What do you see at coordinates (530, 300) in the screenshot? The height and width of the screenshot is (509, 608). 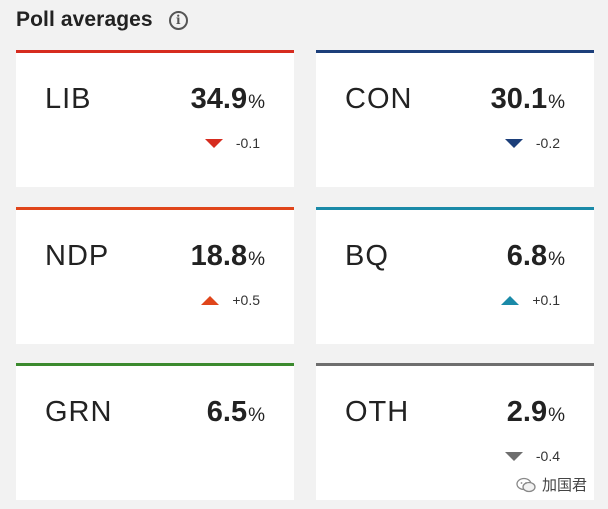 I see `poll-change: +0.1` at bounding box center [530, 300].